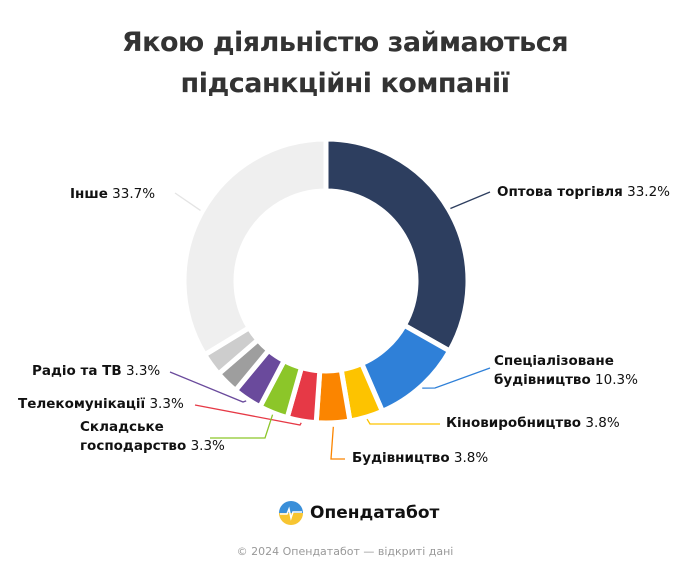 This screenshot has height=575, width=690. I want to click on logo-icon, so click(291, 513).